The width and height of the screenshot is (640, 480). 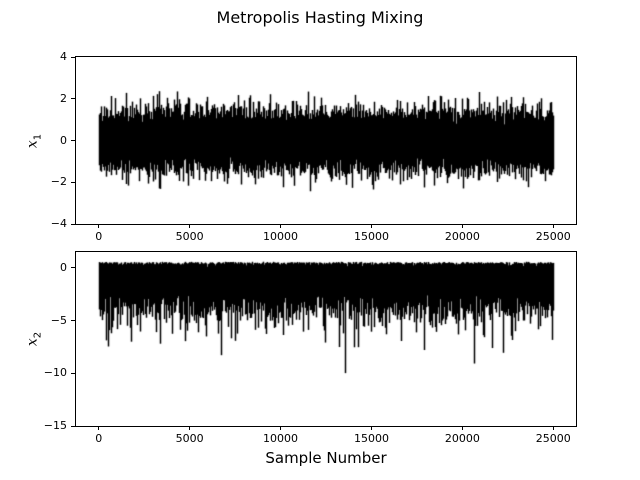 What do you see at coordinates (63, 56) in the screenshot?
I see `y-tick-label-x1-trace: 4` at bounding box center [63, 56].